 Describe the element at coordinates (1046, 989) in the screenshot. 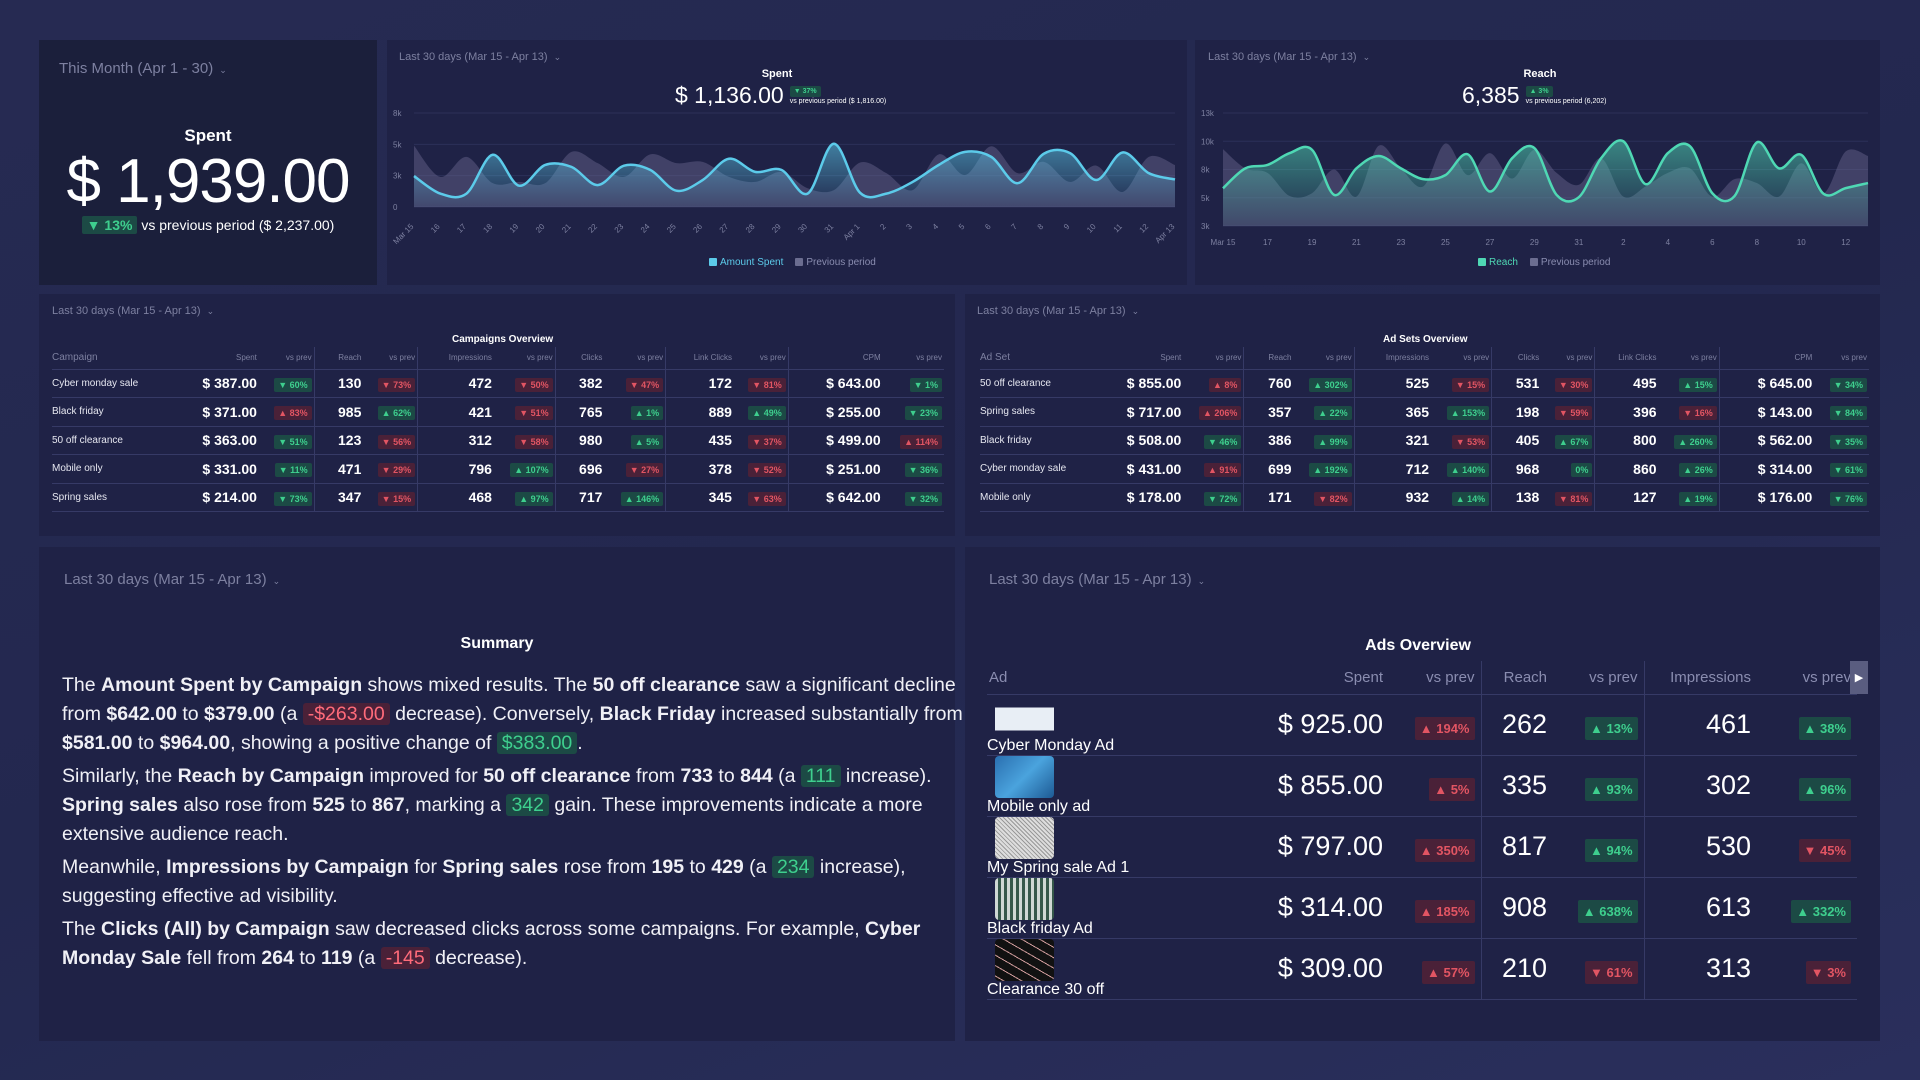

I see `ad-name: Clearance 30 off` at that location.